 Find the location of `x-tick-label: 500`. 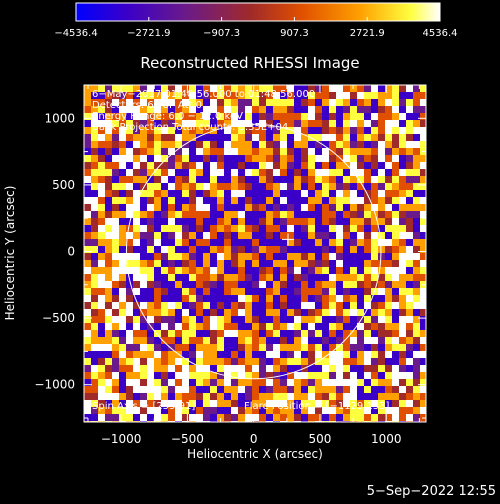

x-tick-label: 500 is located at coordinates (320, 439).